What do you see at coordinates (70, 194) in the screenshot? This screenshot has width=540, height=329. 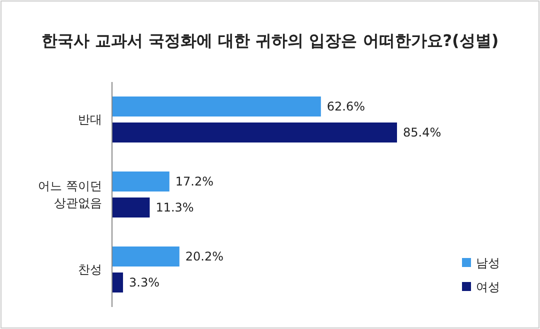 I see `y-tick-label: 어느 쪽이던 상관없음` at bounding box center [70, 194].